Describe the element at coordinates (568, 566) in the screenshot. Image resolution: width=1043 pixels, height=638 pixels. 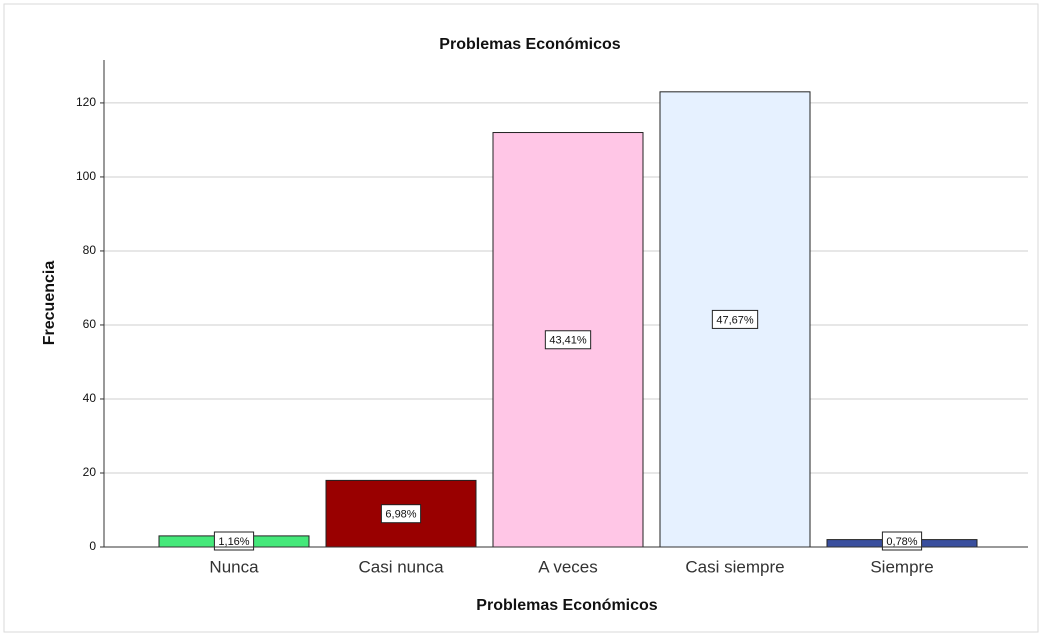
I see `x-tick-label: A veces` at that location.